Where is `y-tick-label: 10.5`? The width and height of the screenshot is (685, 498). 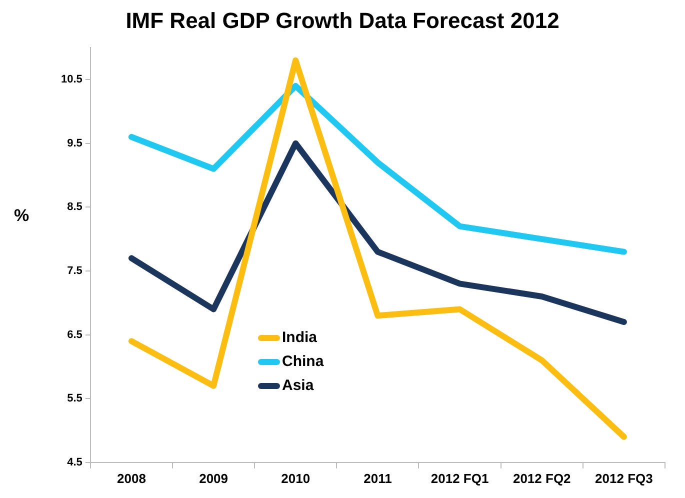 y-tick-label: 10.5 is located at coordinates (71, 80).